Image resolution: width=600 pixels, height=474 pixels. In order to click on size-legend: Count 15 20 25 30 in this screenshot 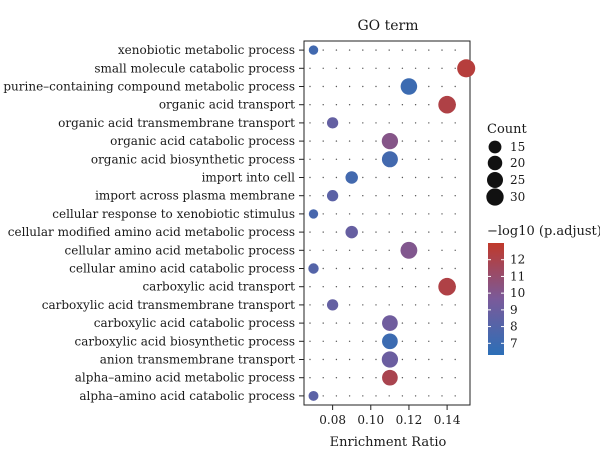, I will do `click(507, 164)`.